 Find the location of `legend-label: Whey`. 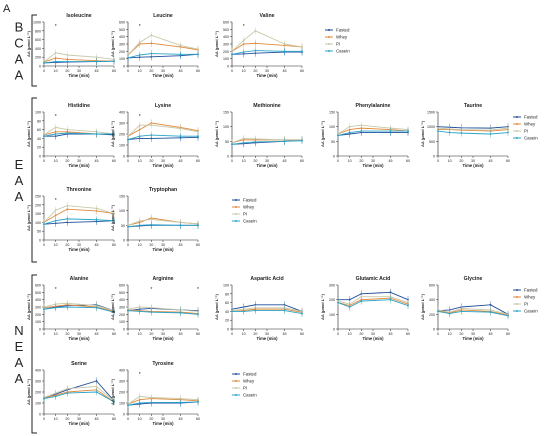

legend-label: Whey is located at coordinates (342, 37).